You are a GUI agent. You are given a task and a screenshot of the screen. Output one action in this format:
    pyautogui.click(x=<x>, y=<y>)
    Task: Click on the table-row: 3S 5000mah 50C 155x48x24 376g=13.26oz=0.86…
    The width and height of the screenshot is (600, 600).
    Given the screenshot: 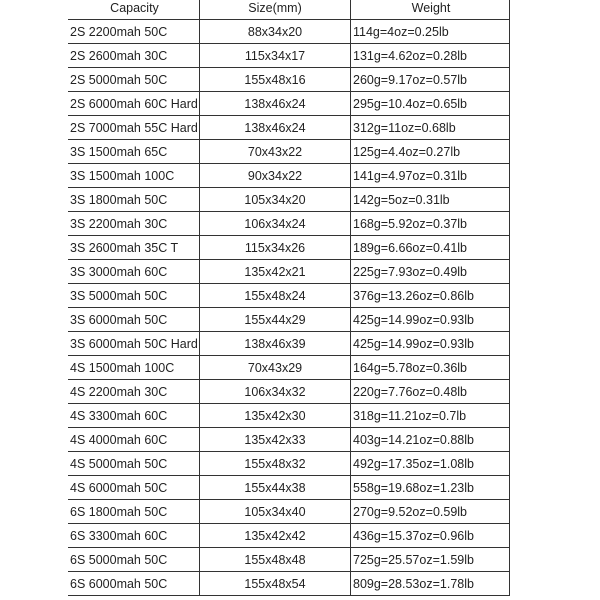 What is the action you would take?
    pyautogui.click(x=289, y=295)
    